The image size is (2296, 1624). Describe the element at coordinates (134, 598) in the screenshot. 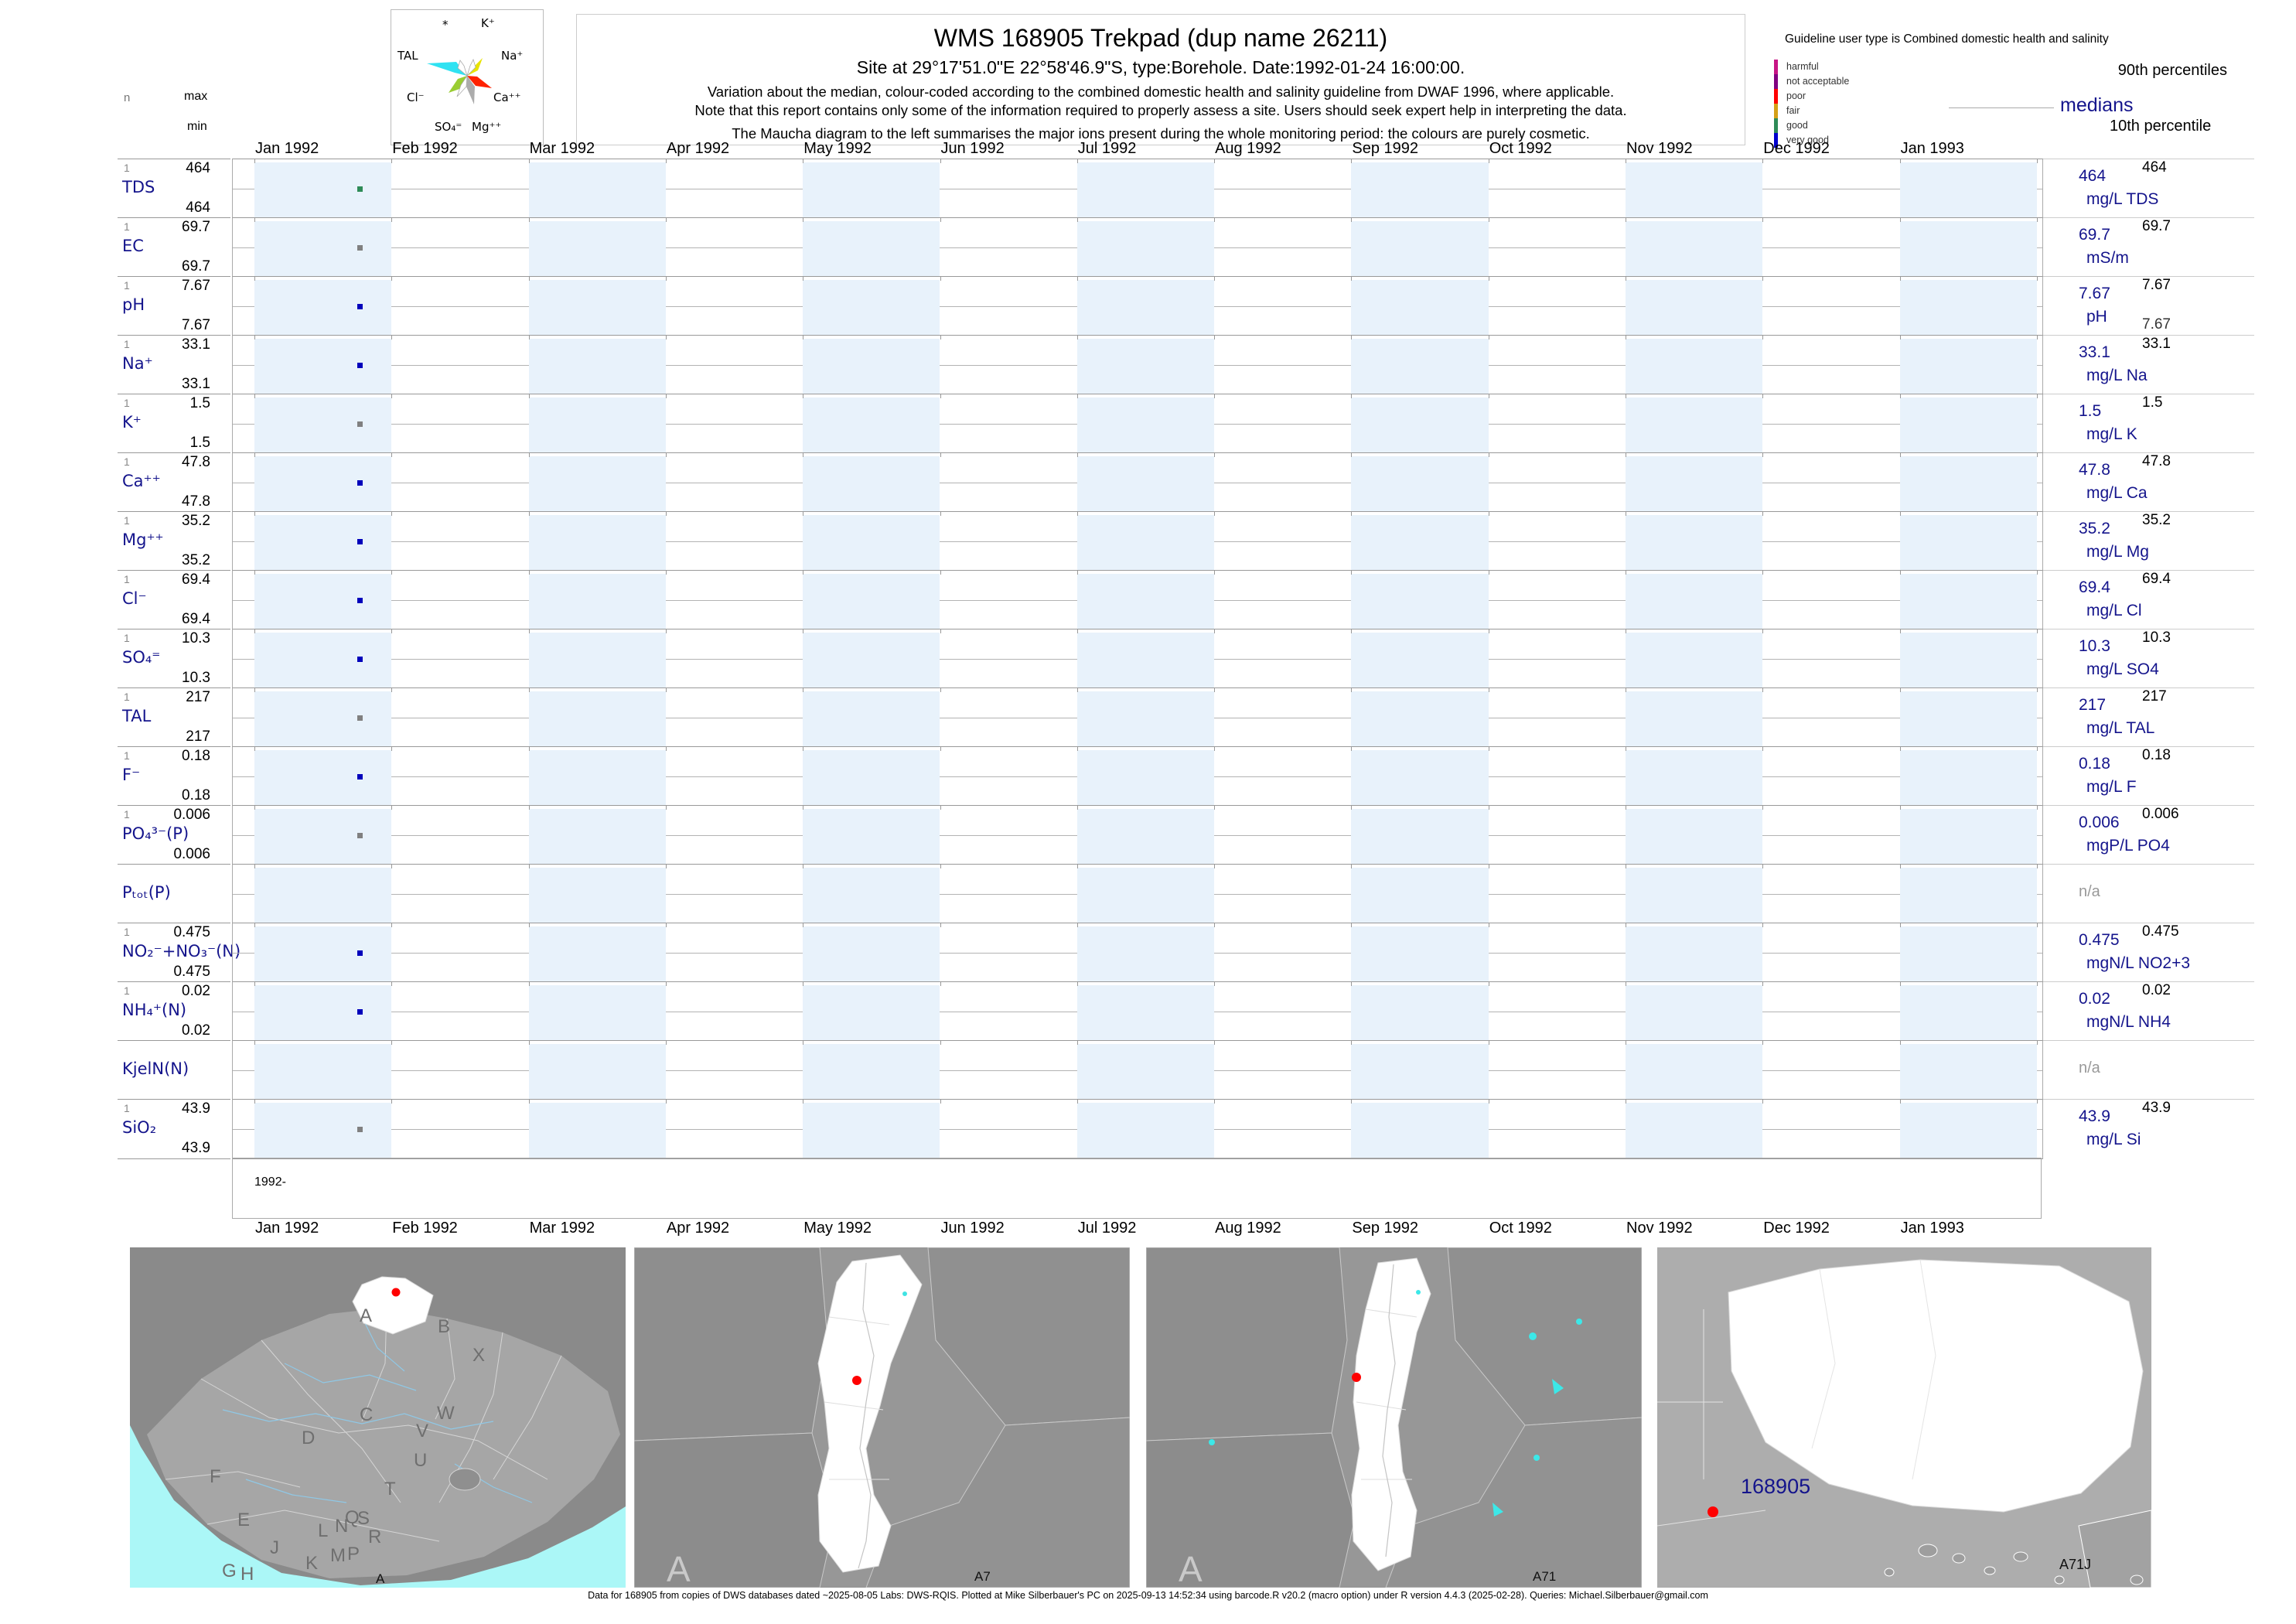

I see `parameter-label: Cl⁻` at that location.